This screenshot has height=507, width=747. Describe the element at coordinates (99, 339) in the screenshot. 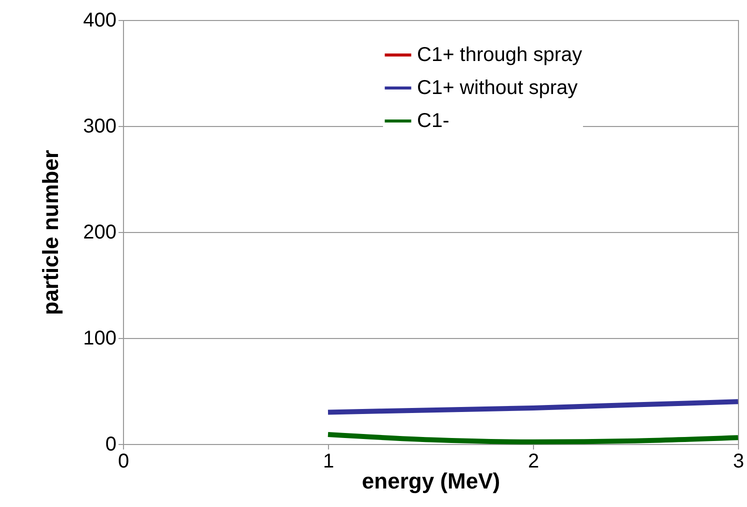

I see `y-tick-label: 100` at that location.